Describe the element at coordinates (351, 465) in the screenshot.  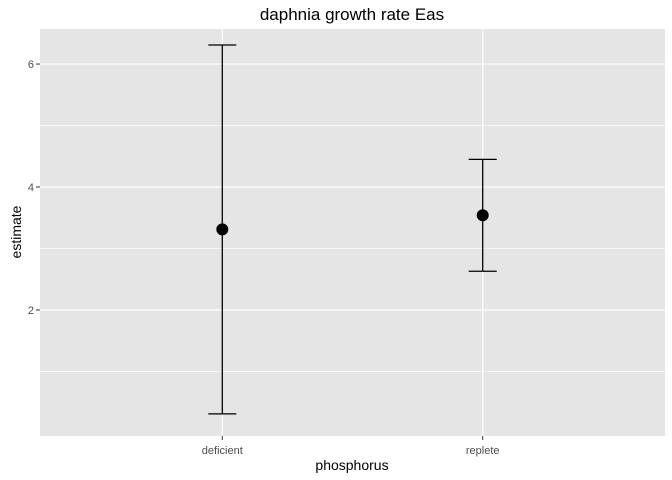
I see `x-axis-title: phosphorus` at that location.